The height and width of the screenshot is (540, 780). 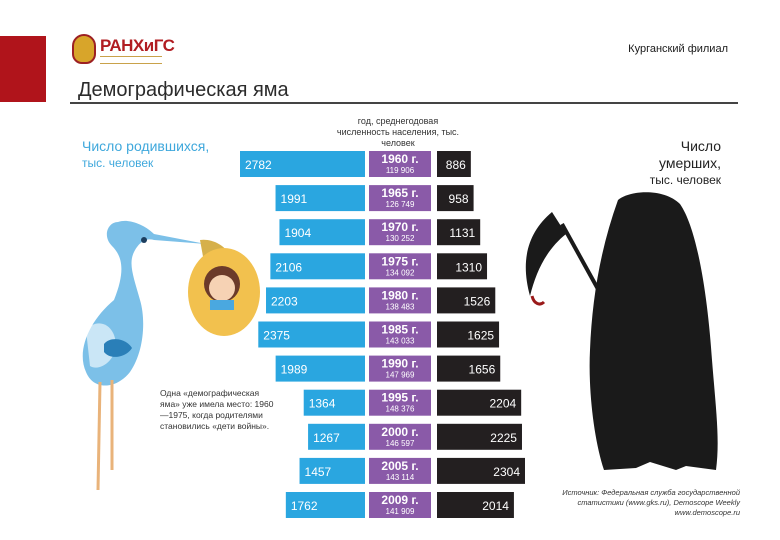 What do you see at coordinates (477, 301) in the screenshot?
I see `deaths-value-label: 1526` at bounding box center [477, 301].